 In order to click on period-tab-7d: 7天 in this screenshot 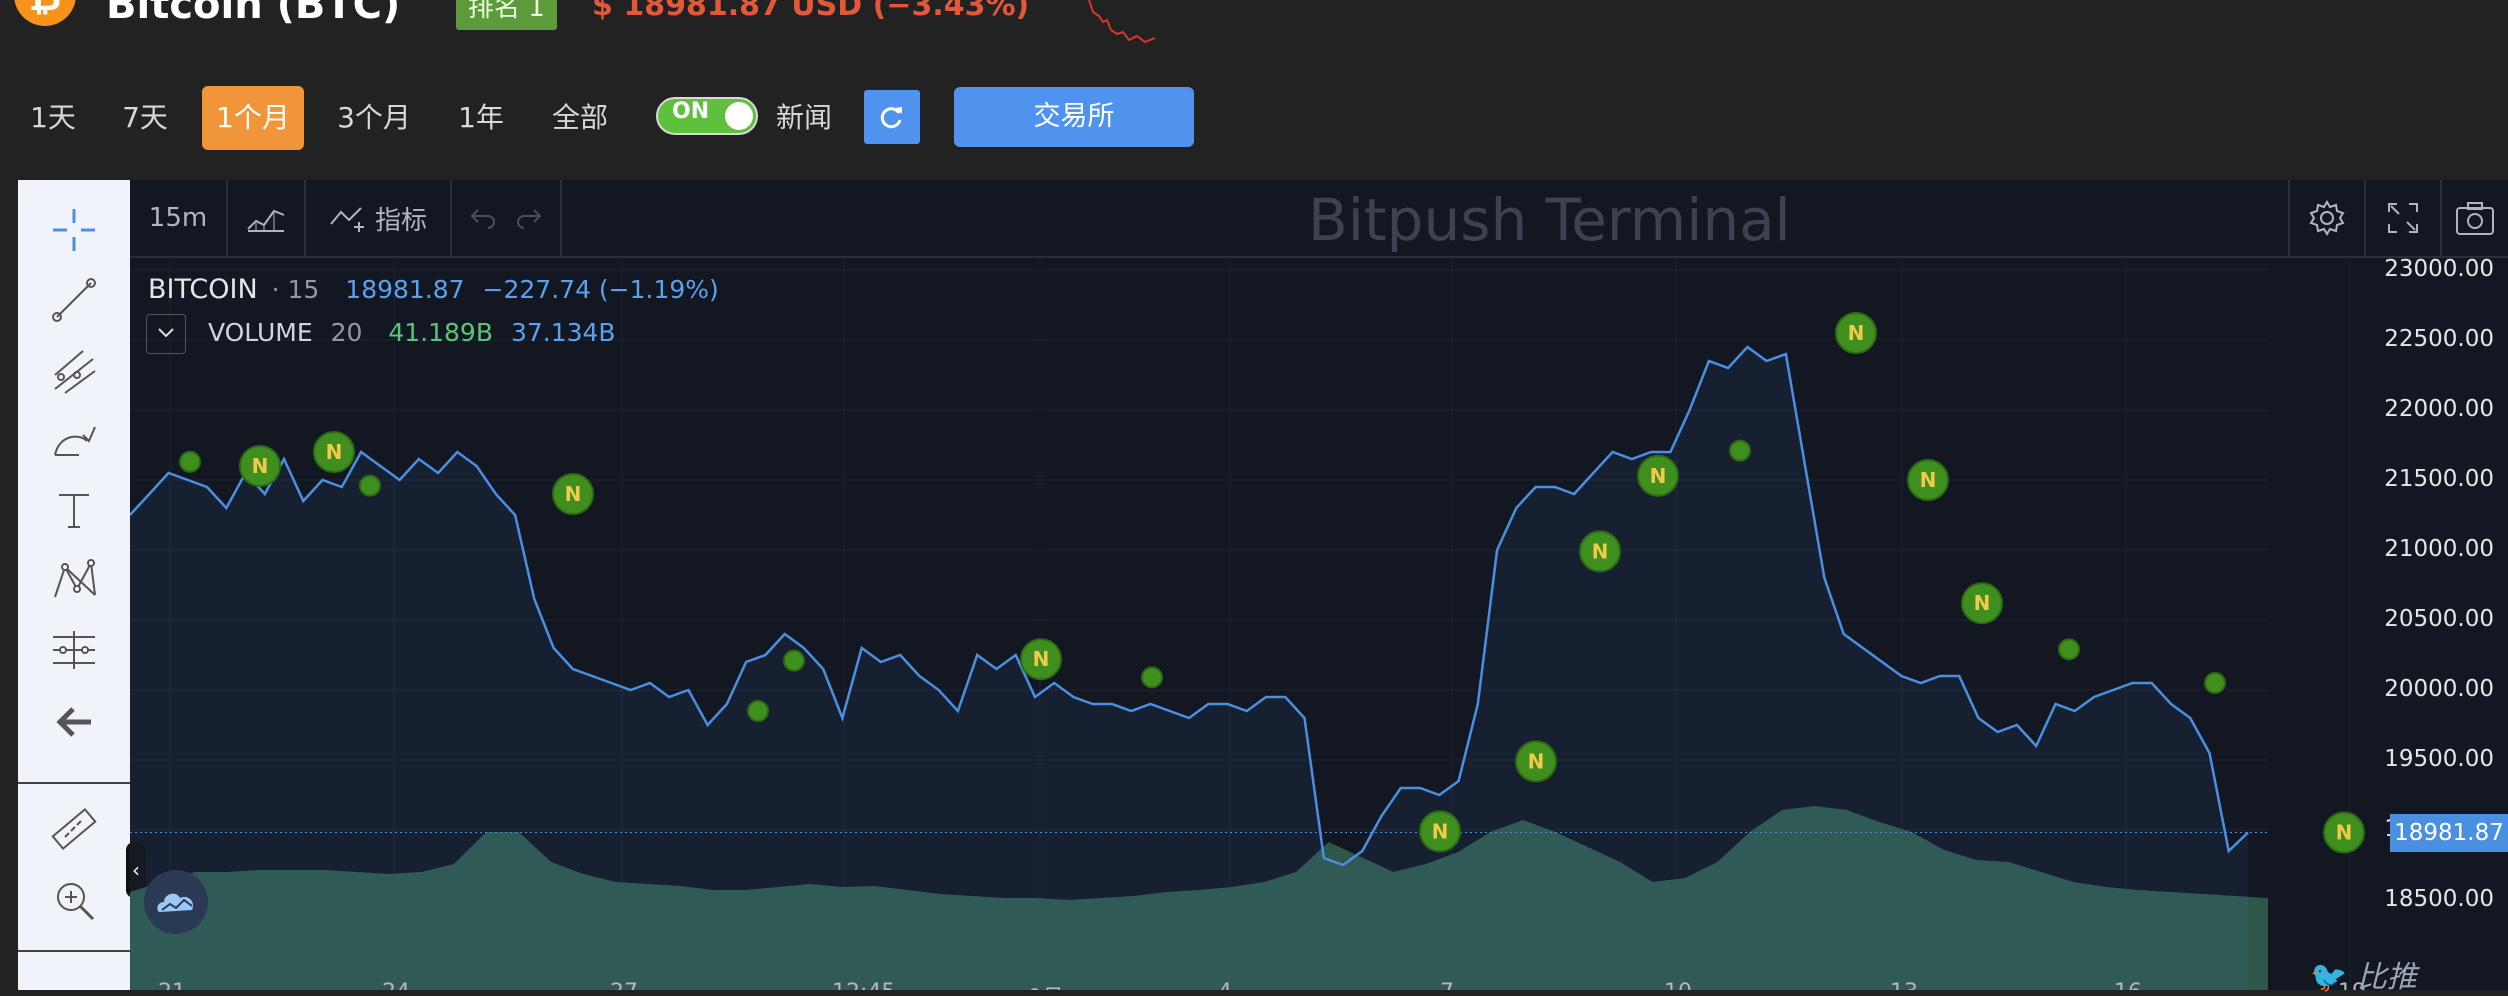, I will do `click(145, 117)`.